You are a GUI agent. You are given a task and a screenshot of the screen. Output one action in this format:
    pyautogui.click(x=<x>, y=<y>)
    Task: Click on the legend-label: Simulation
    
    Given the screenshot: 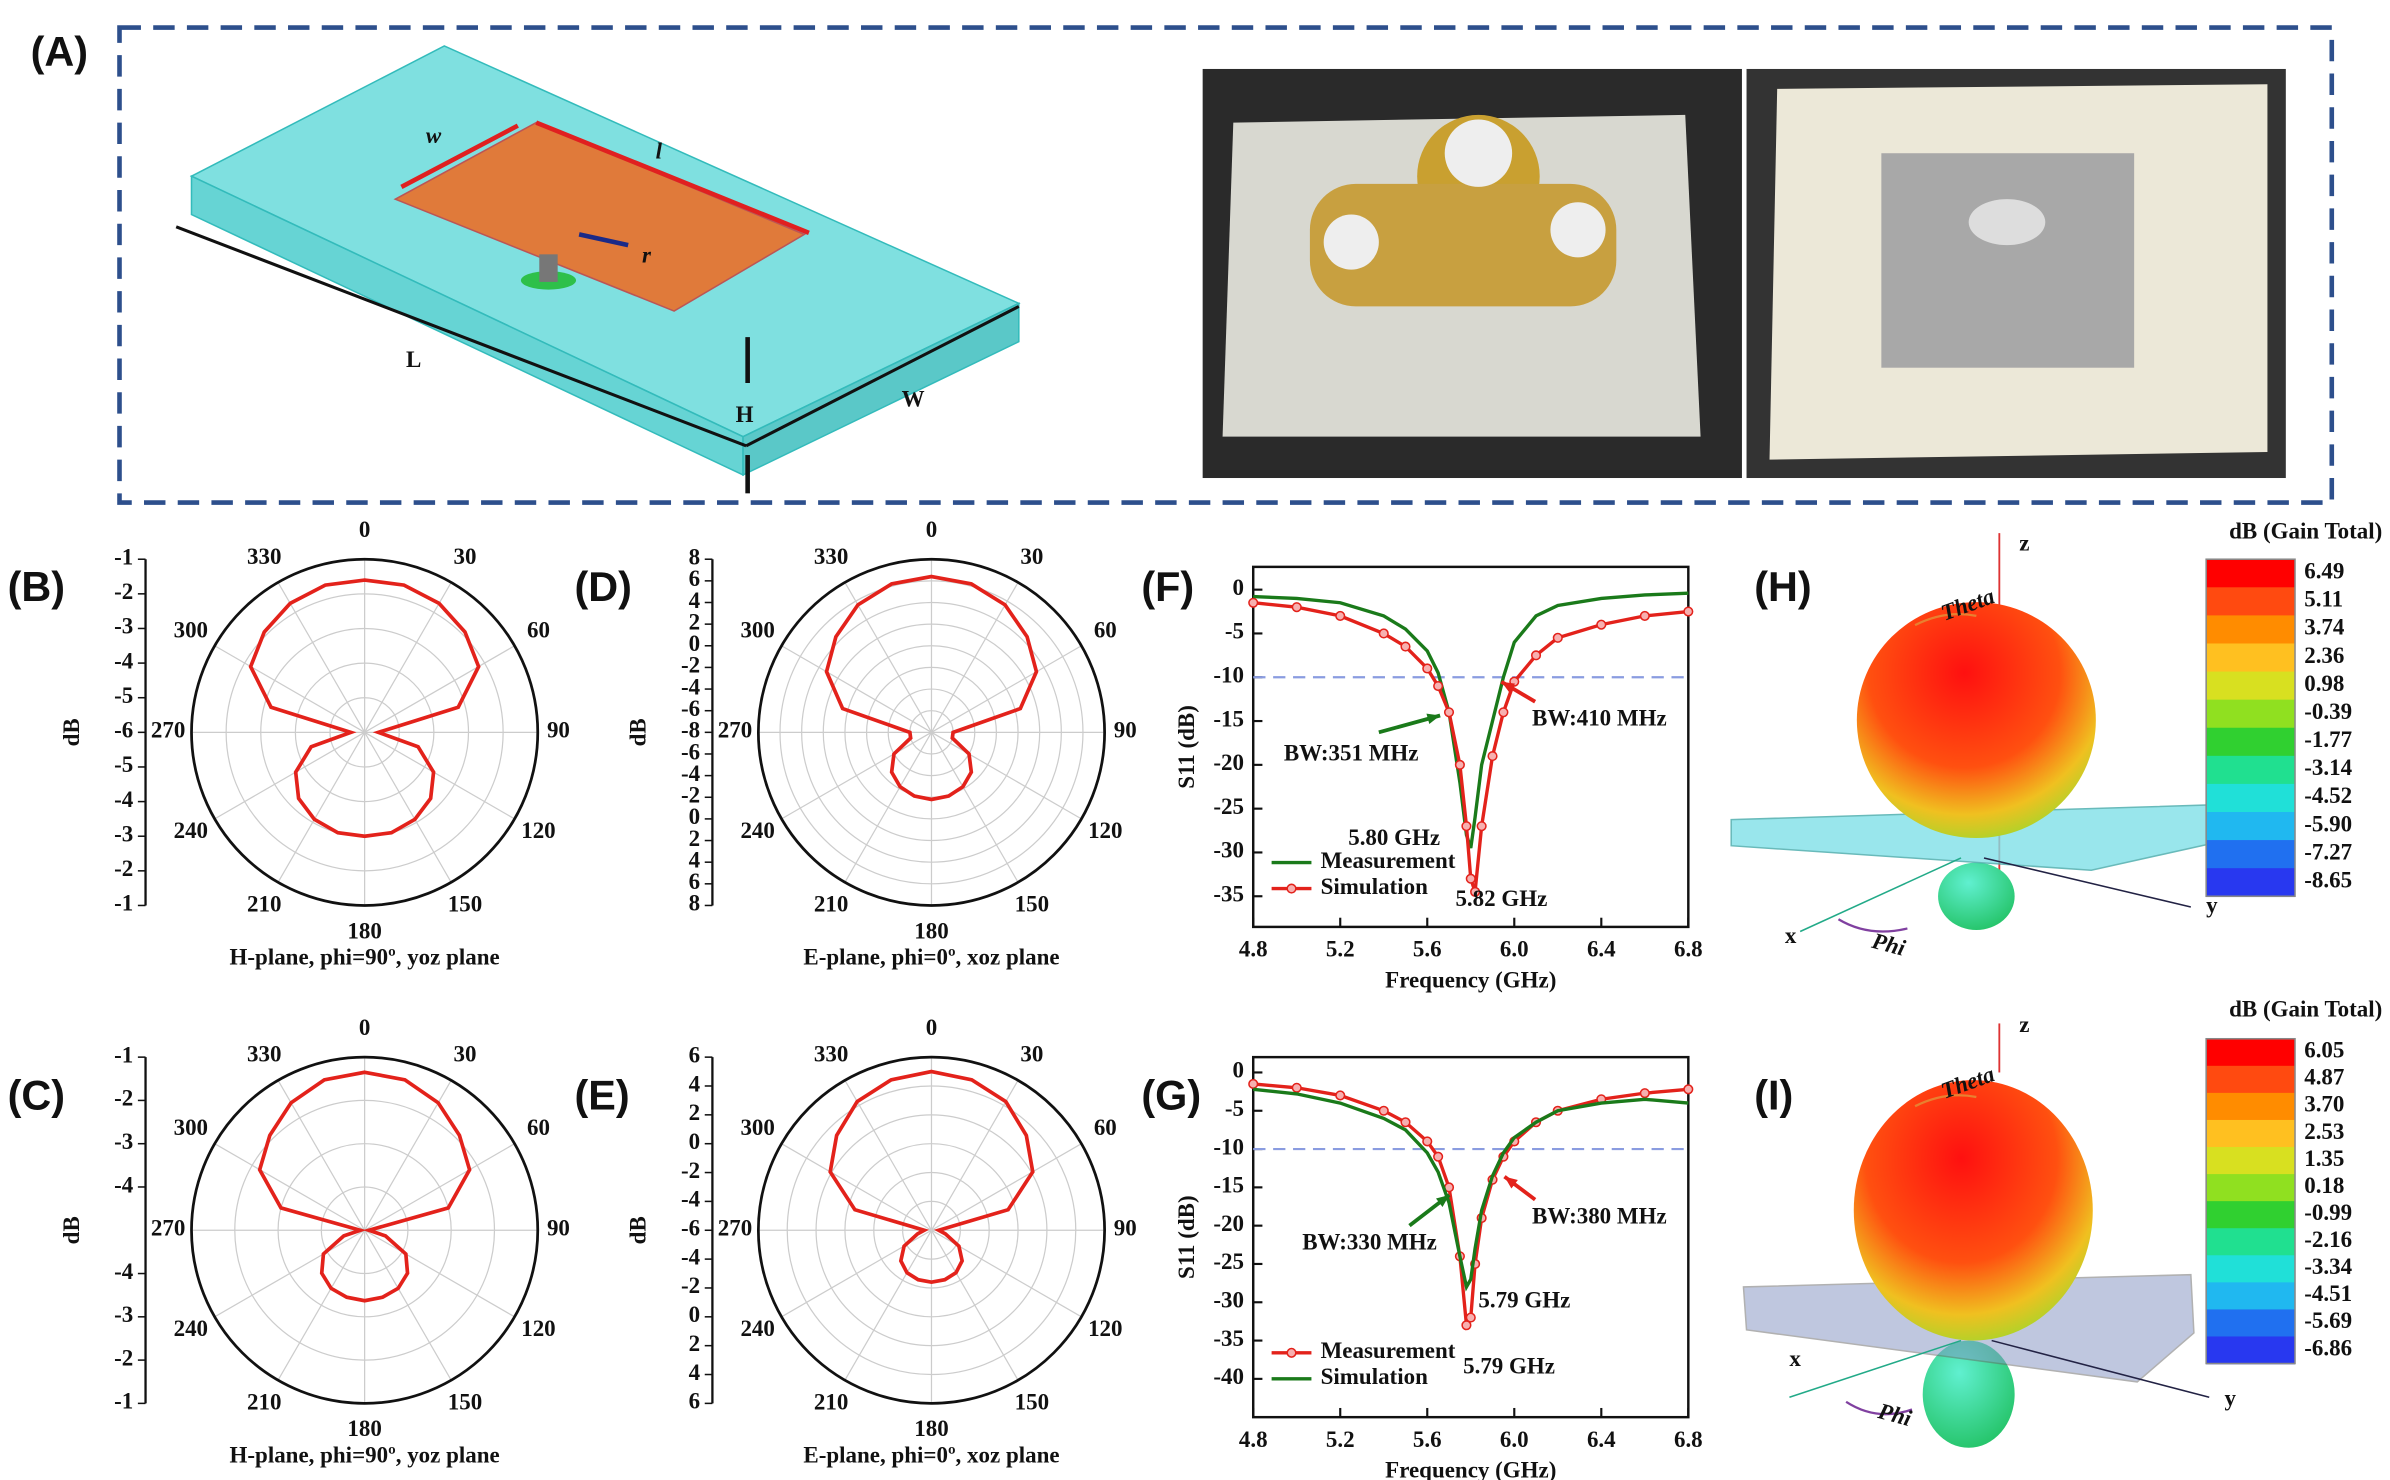 What is the action you would take?
    pyautogui.click(x=1374, y=1376)
    